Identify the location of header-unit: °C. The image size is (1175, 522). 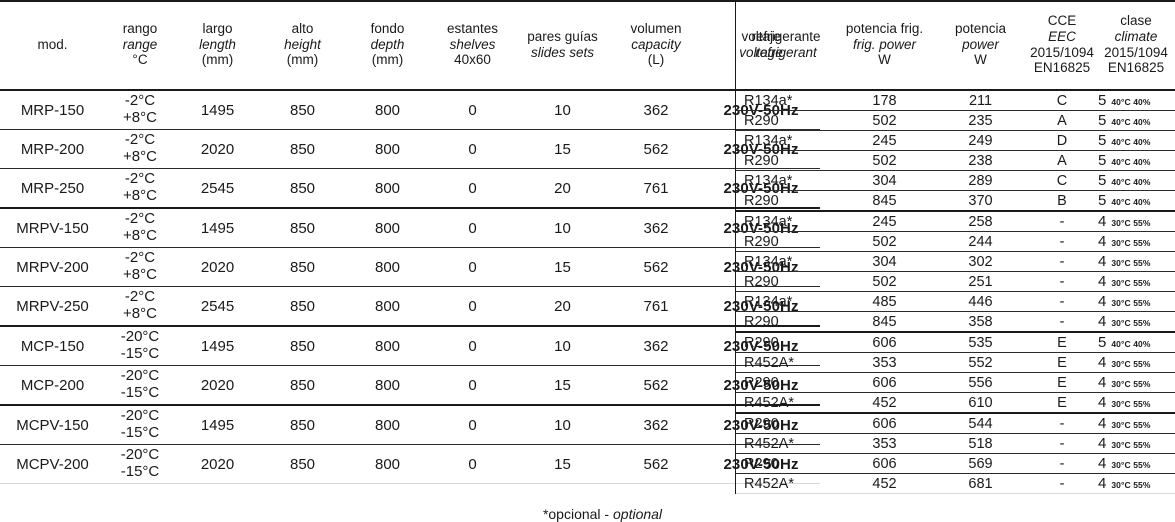
(140, 60).